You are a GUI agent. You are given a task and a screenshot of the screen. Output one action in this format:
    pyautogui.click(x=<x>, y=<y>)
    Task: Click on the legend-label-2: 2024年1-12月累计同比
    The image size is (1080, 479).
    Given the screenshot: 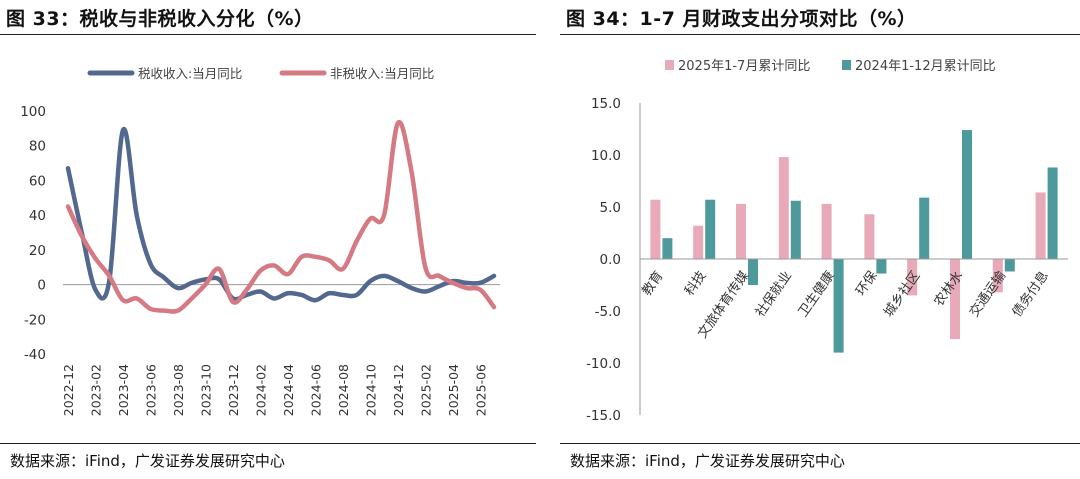 What is the action you would take?
    pyautogui.click(x=925, y=66)
    